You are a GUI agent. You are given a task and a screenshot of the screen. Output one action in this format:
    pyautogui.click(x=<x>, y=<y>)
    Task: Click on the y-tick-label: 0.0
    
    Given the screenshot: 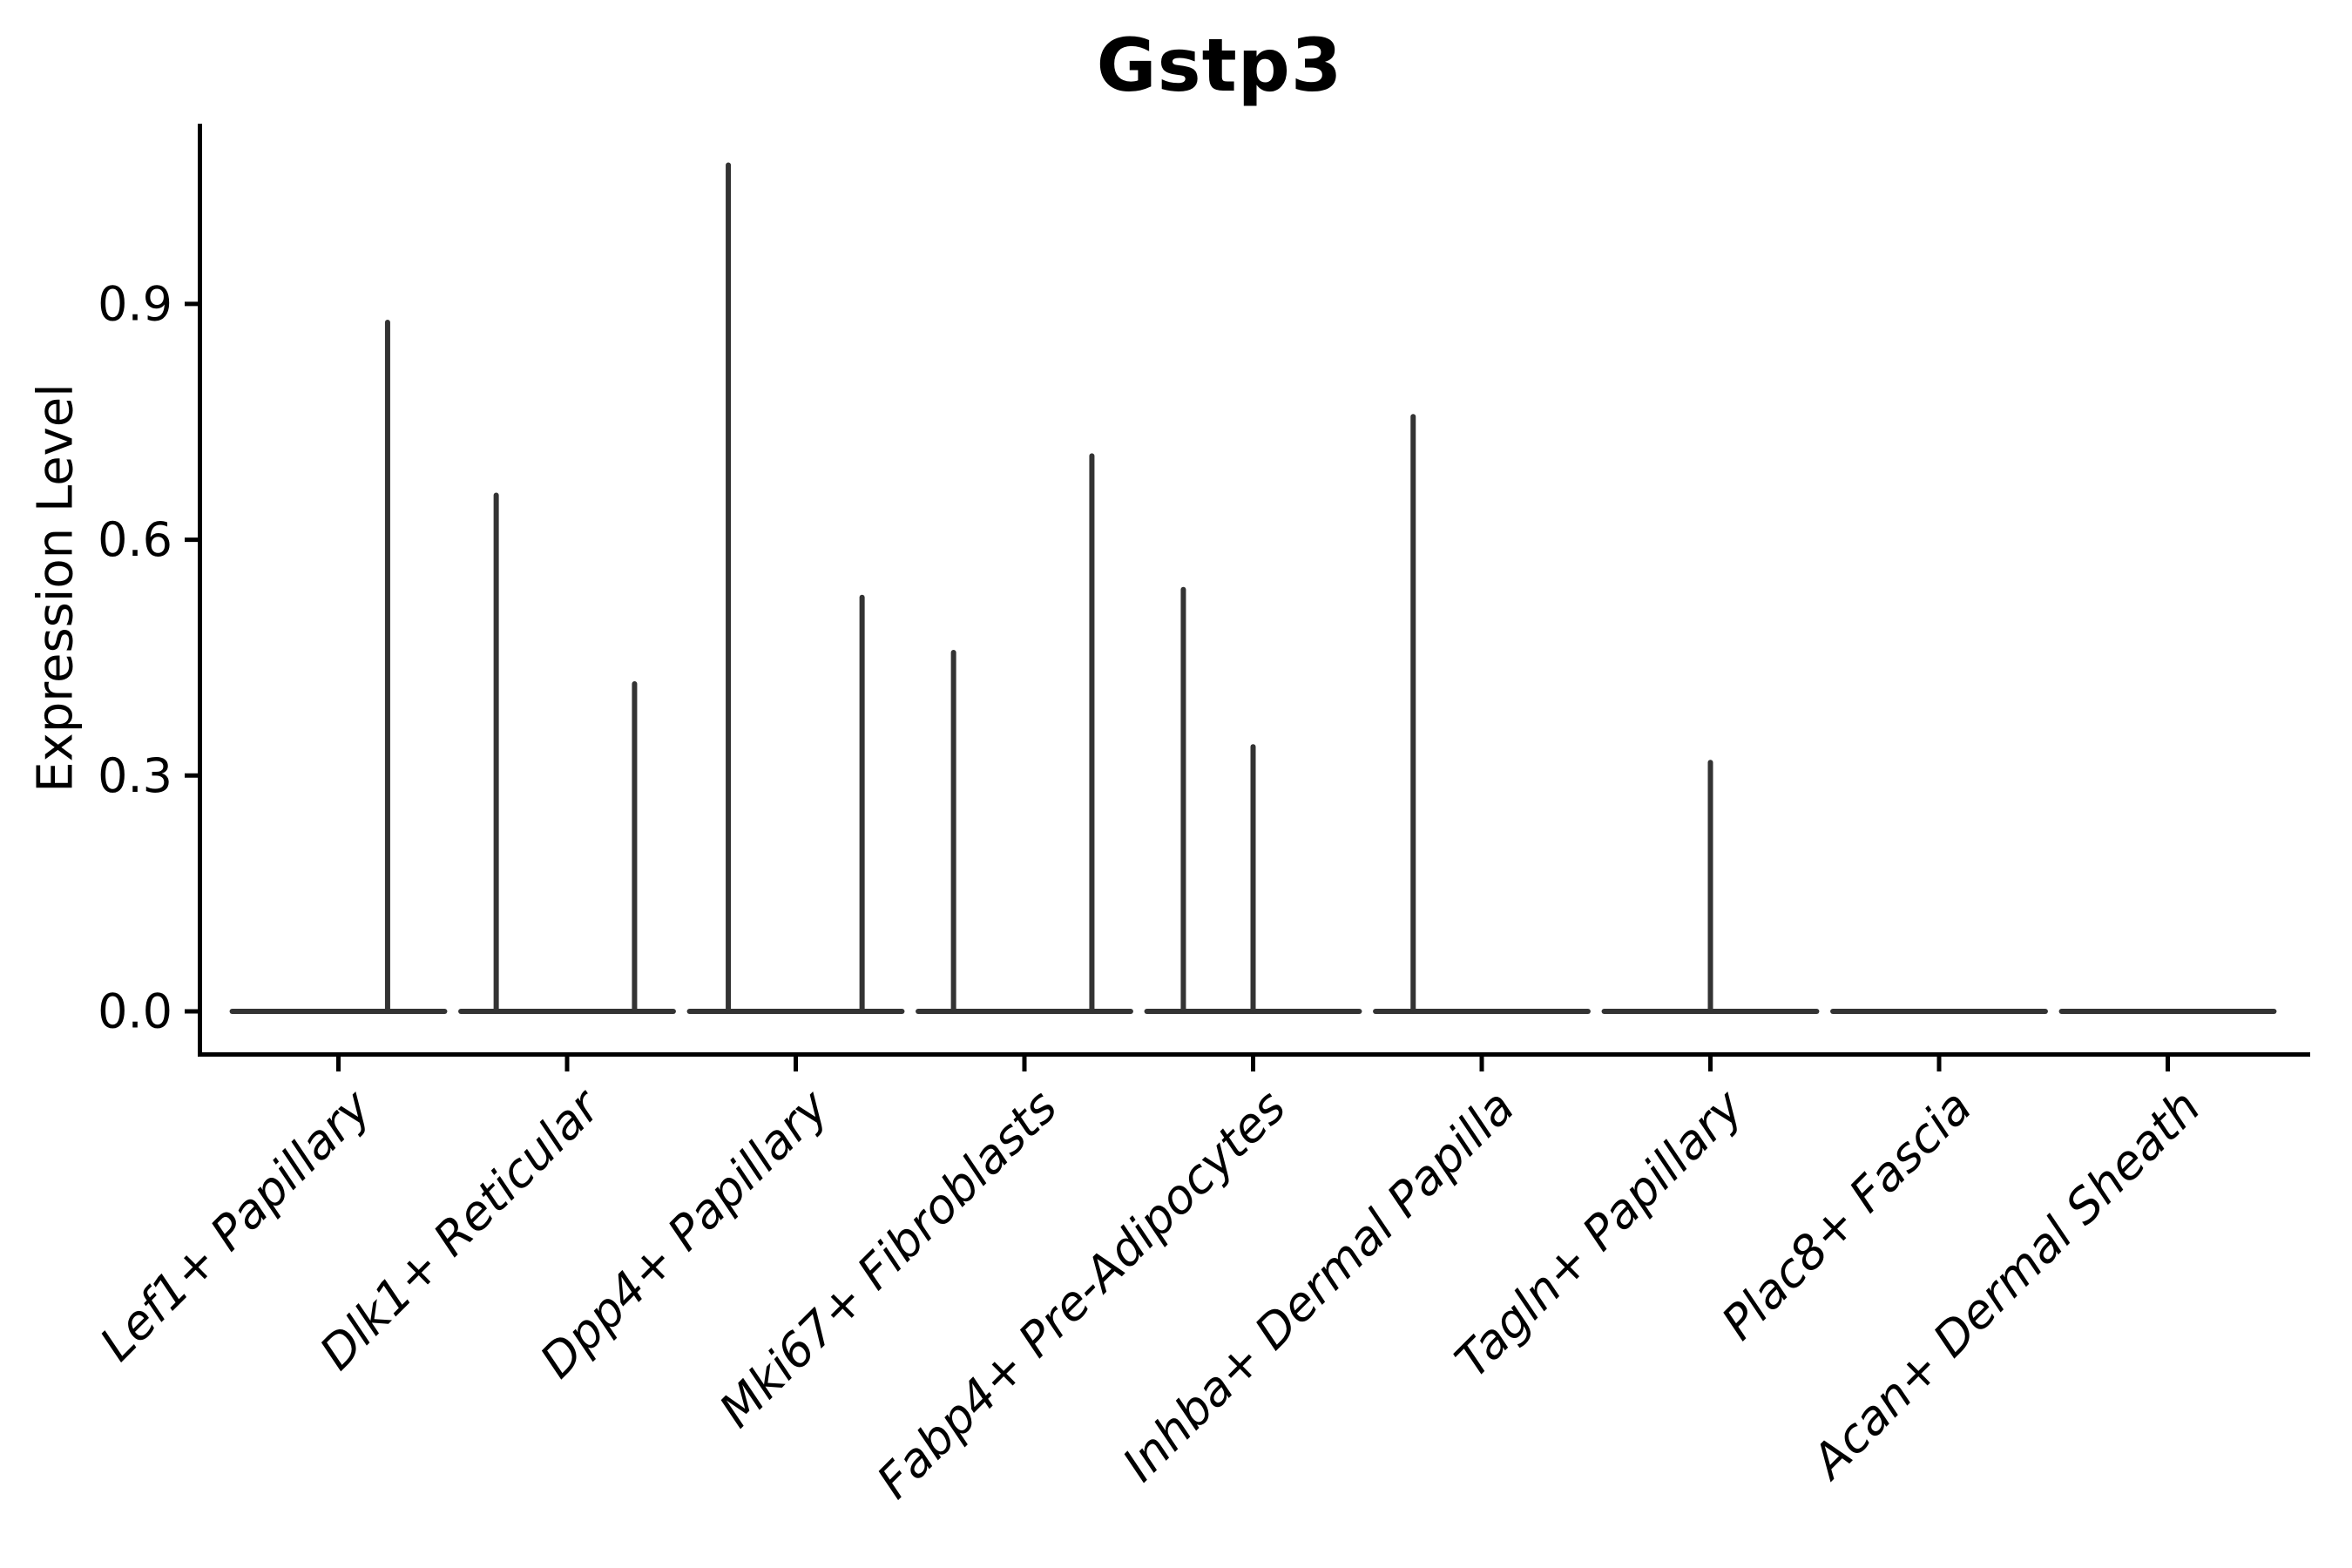 What is the action you would take?
    pyautogui.click(x=135, y=1012)
    